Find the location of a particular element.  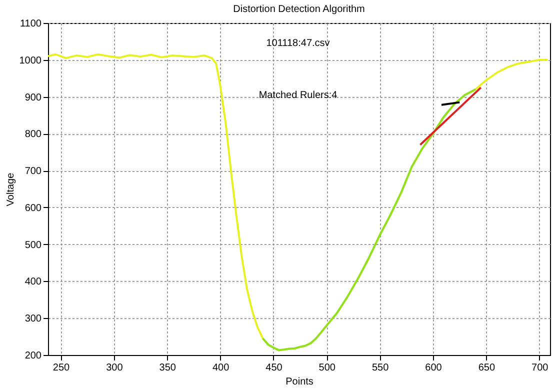

y-tick-label: 900 is located at coordinates (33, 98).